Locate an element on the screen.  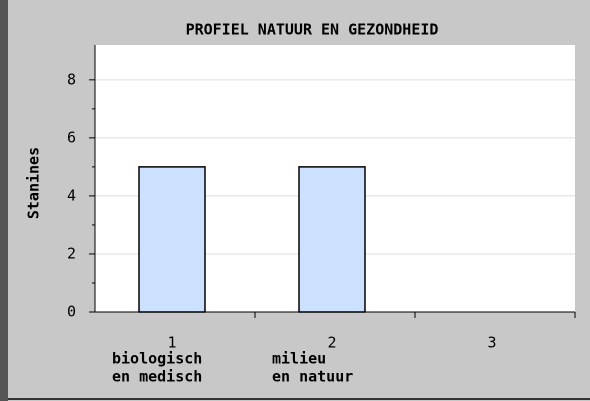
y-tick-label: 0 is located at coordinates (71, 312).